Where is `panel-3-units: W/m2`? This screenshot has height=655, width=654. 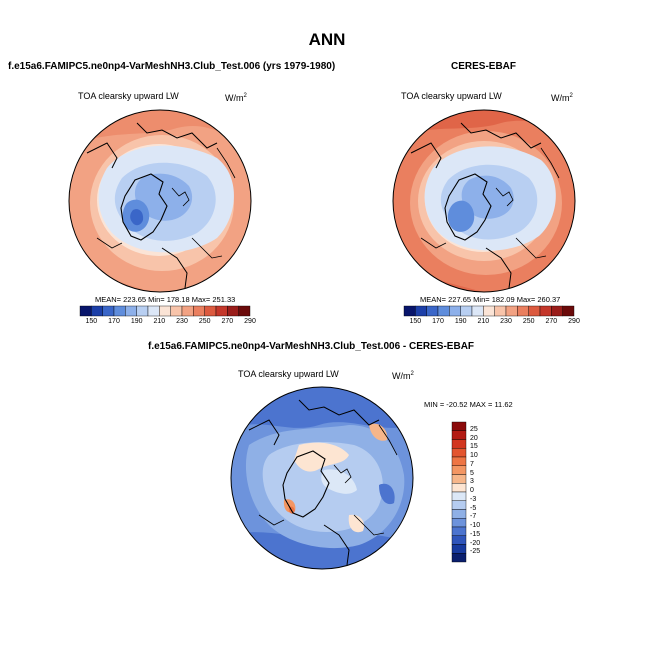 panel-3-units: W/m2 is located at coordinates (403, 376).